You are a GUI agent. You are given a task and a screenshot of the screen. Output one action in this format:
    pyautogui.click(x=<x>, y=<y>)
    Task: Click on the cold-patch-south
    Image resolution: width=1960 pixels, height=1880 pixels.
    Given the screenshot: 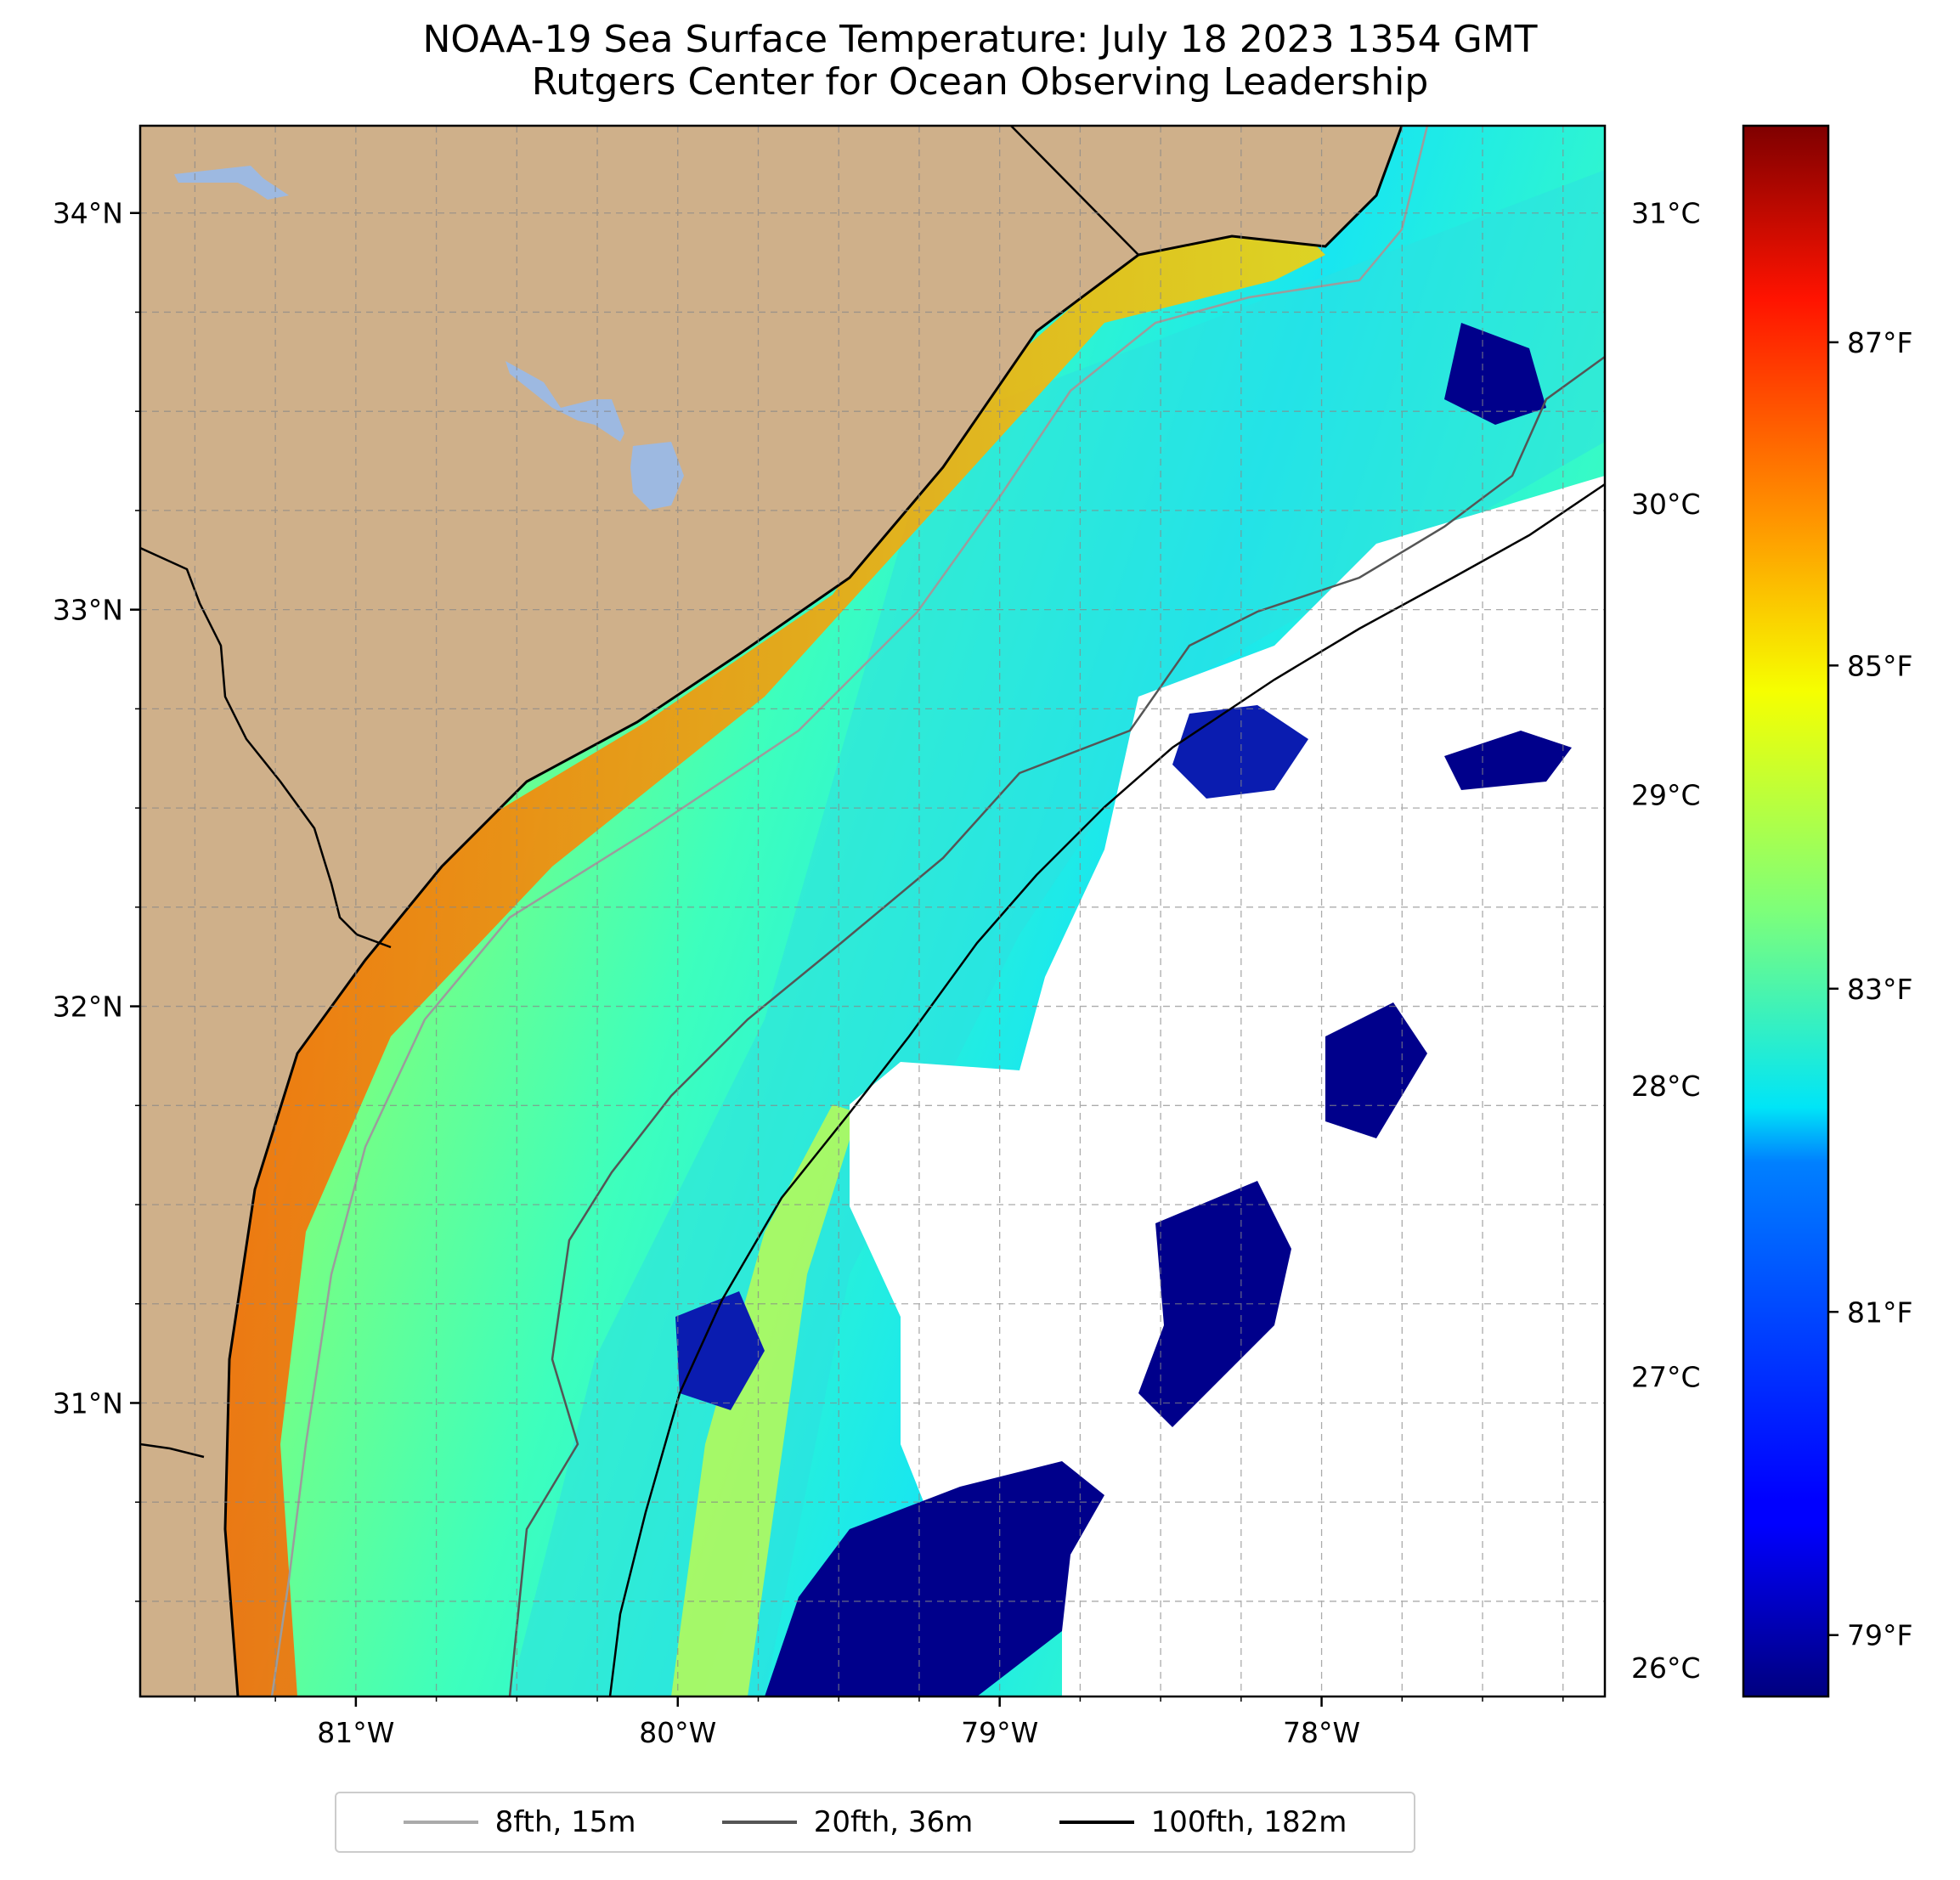 What is the action you would take?
    pyautogui.click(x=935, y=1579)
    